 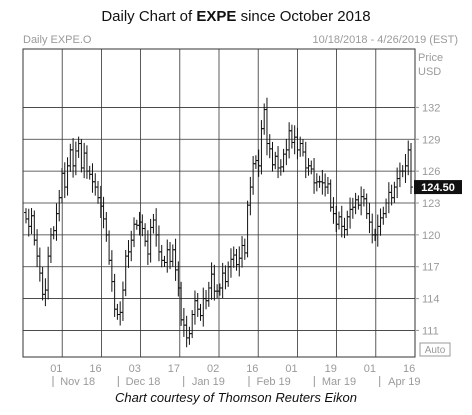 I want to click on last-price-label: 124.50, so click(x=438, y=188).